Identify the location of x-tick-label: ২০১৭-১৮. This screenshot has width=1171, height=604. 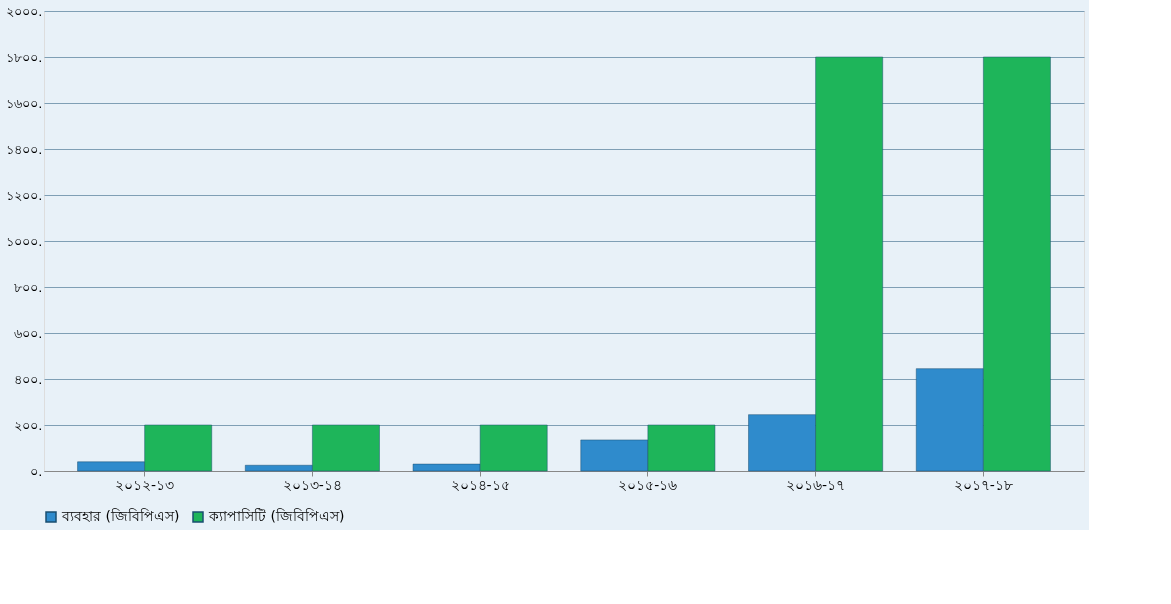
(983, 484).